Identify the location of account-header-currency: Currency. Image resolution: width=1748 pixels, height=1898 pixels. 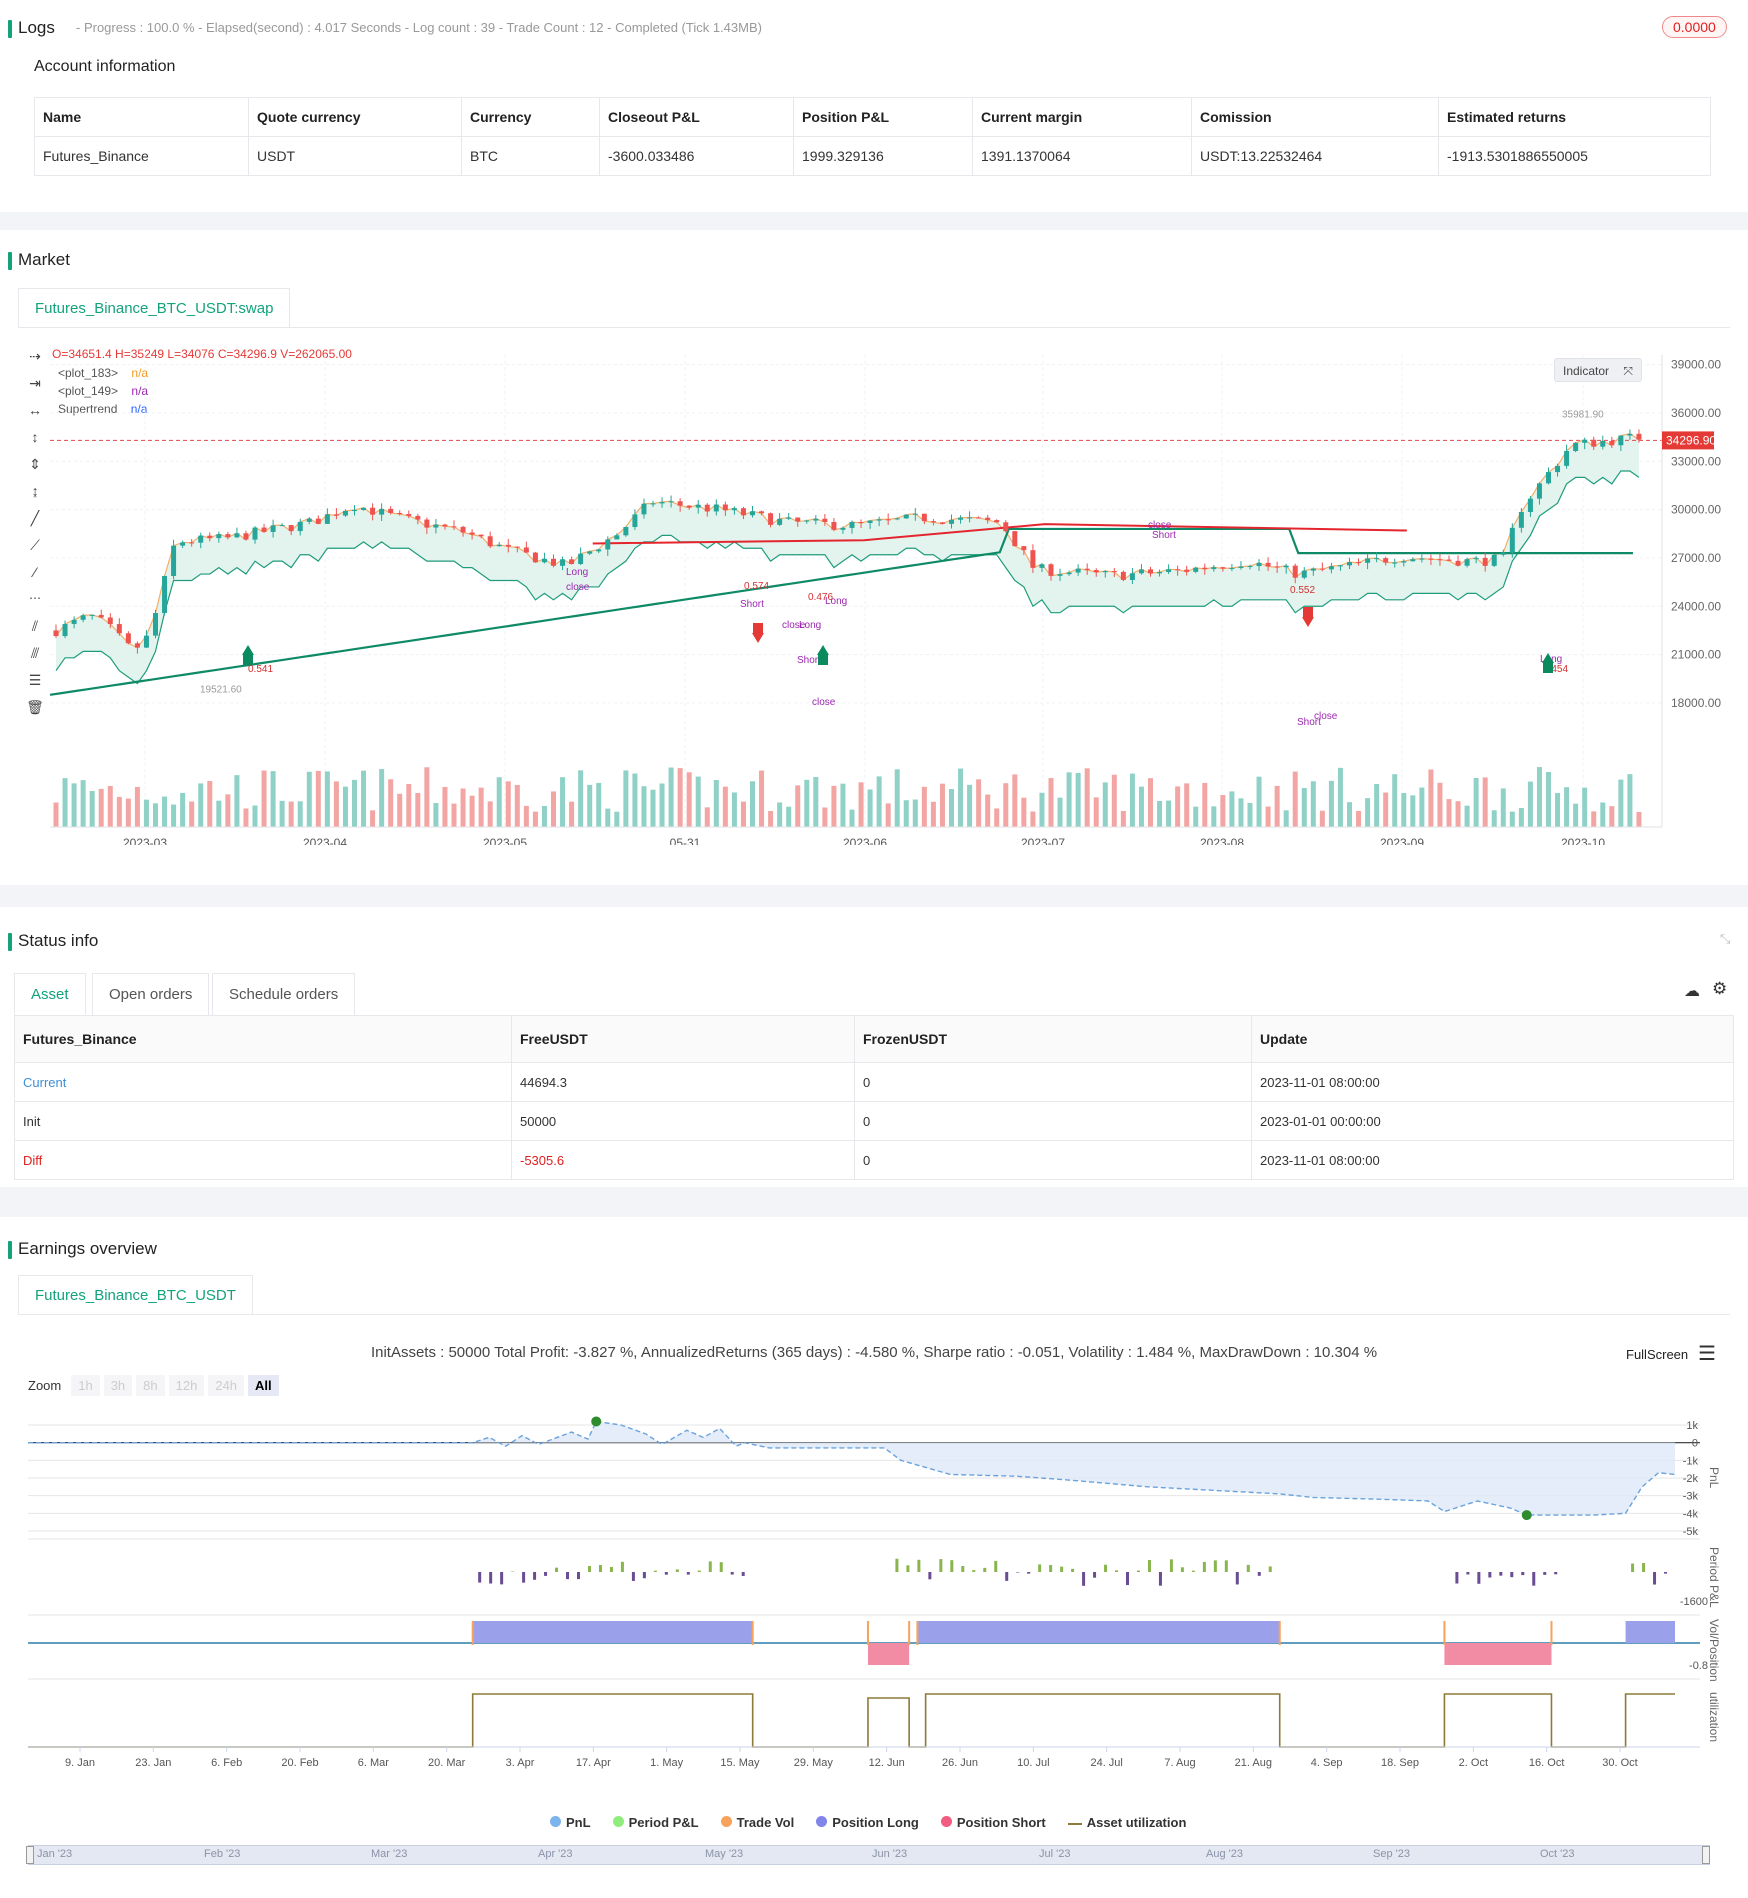
(530, 117).